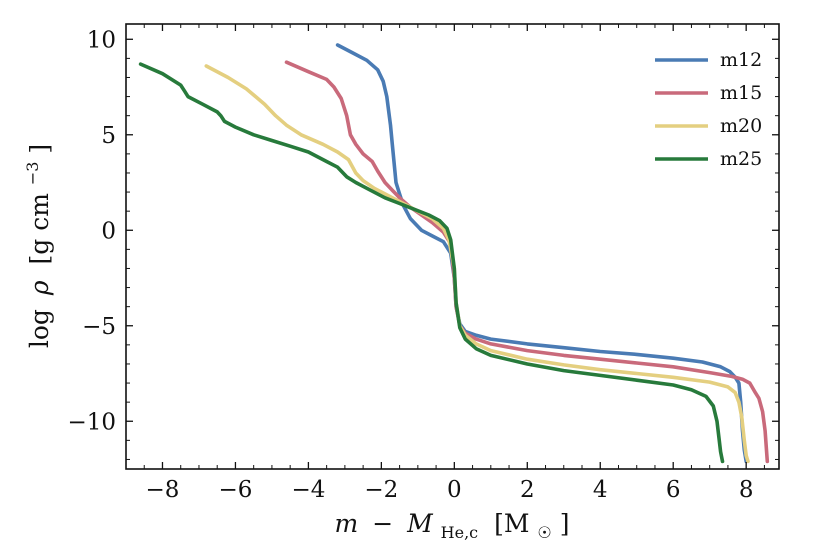  I want to click on legend-label-m25: m25, so click(741, 159).